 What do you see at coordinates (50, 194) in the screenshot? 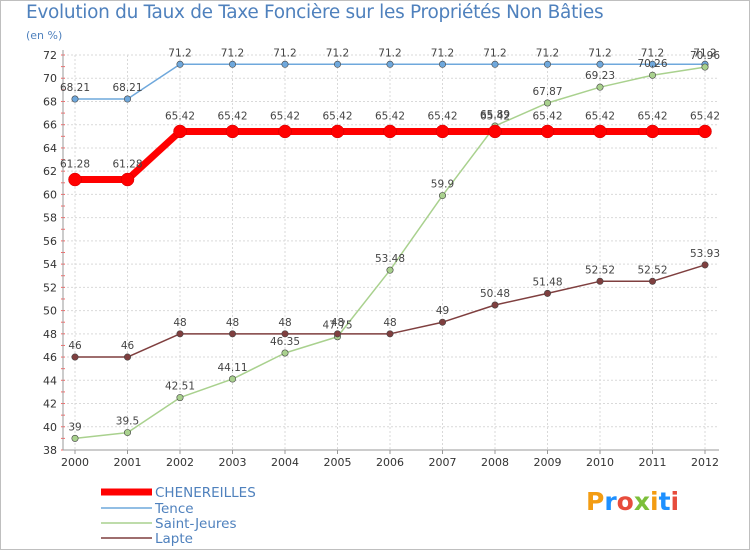
I see `y-tick-label: 60` at bounding box center [50, 194].